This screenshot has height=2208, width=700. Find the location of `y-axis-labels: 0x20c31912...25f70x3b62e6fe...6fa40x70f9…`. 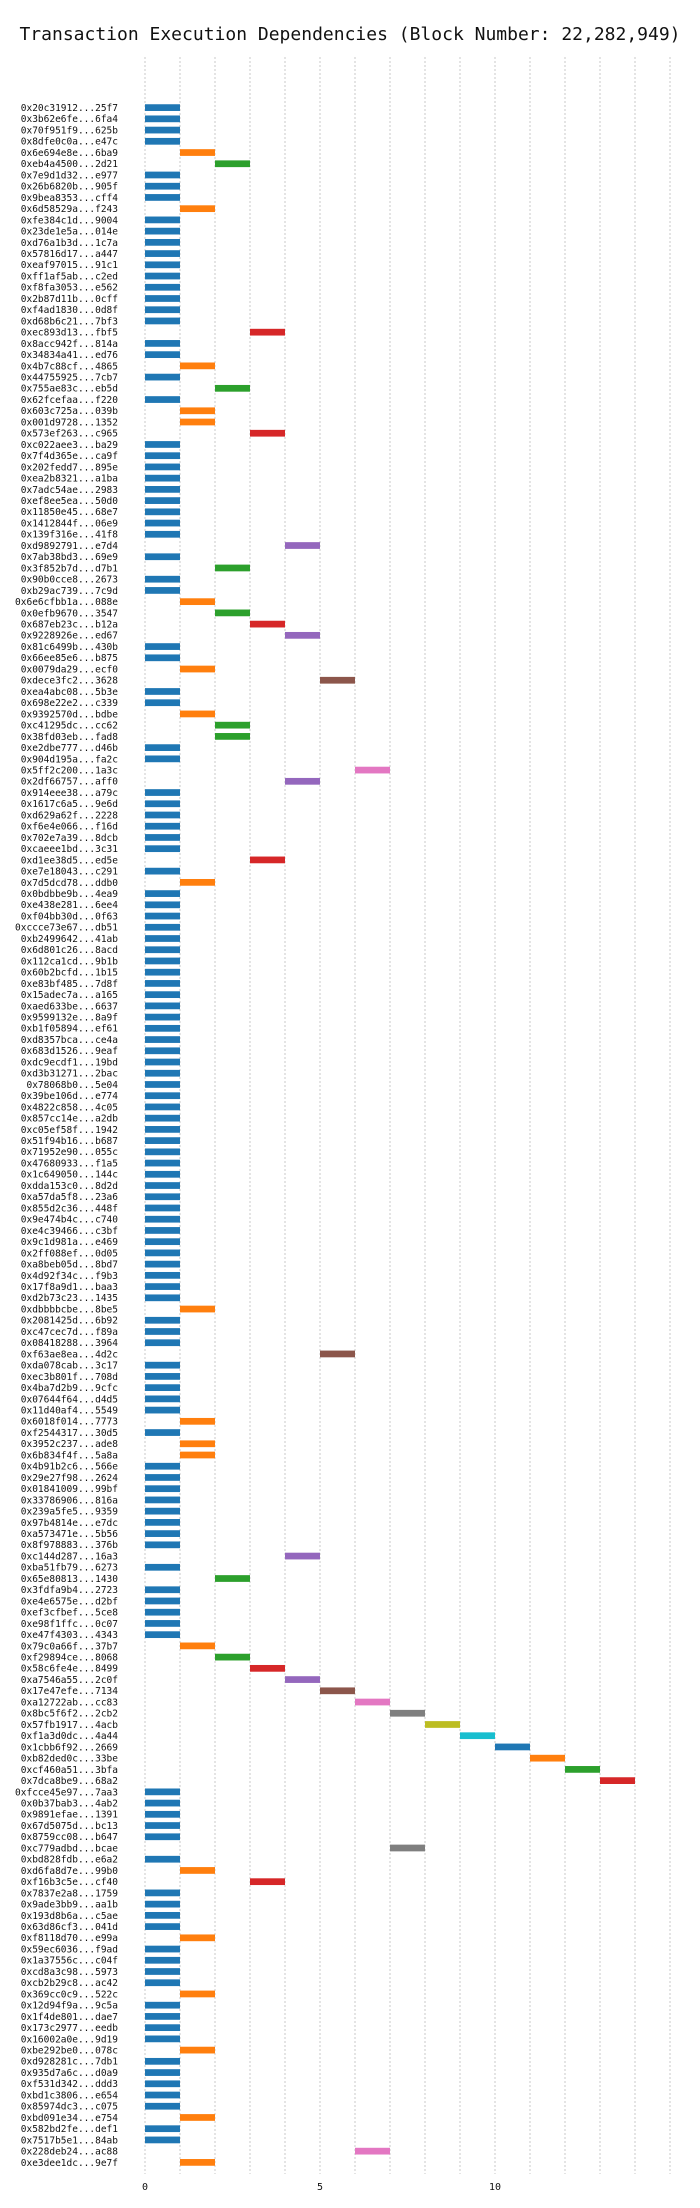

y-axis-labels: 0x20c31912...25f70x3b62e6fe...6fa40x70f9… is located at coordinates (66, 1136).